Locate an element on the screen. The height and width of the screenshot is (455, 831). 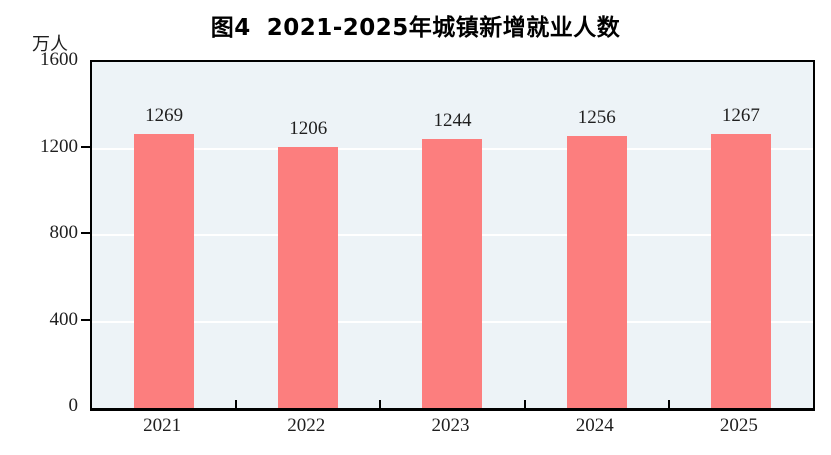
x-axis-label-2021: 2021 is located at coordinates (162, 425).